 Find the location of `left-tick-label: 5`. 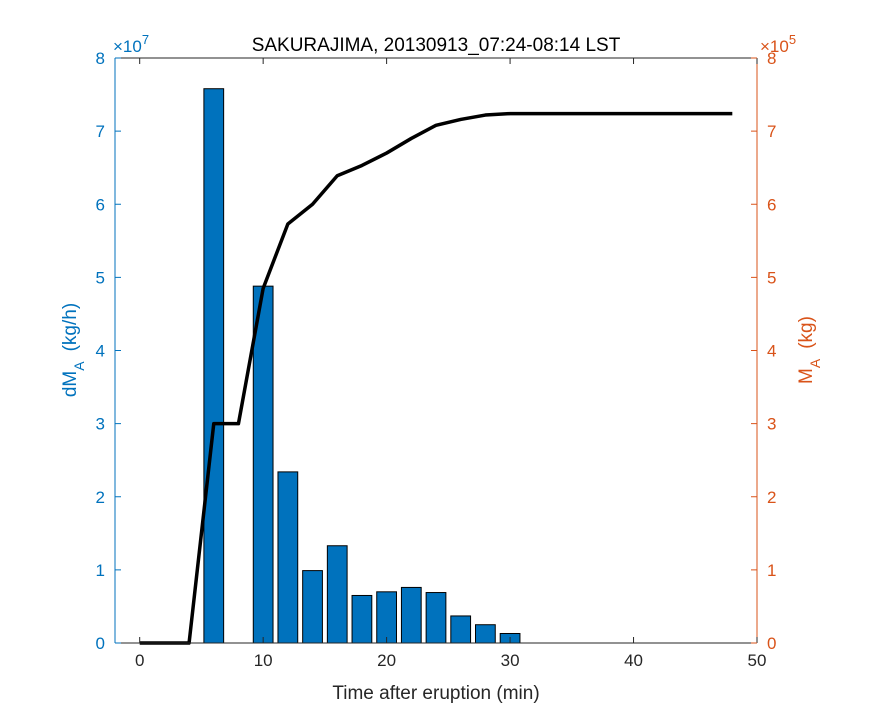

left-tick-label: 5 is located at coordinates (100, 277).